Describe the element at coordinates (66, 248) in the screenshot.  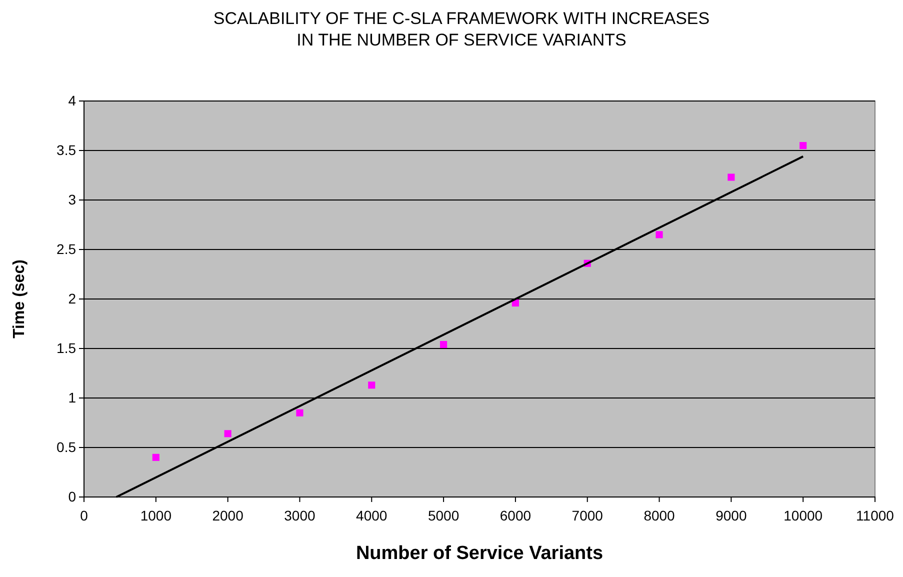
I see `y-tick-label: 2.5` at that location.